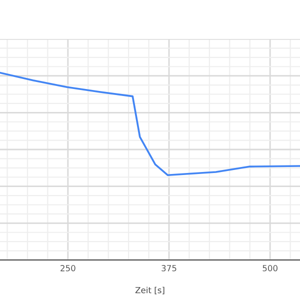  I want to click on x-tick-label: 250, so click(68, 268).